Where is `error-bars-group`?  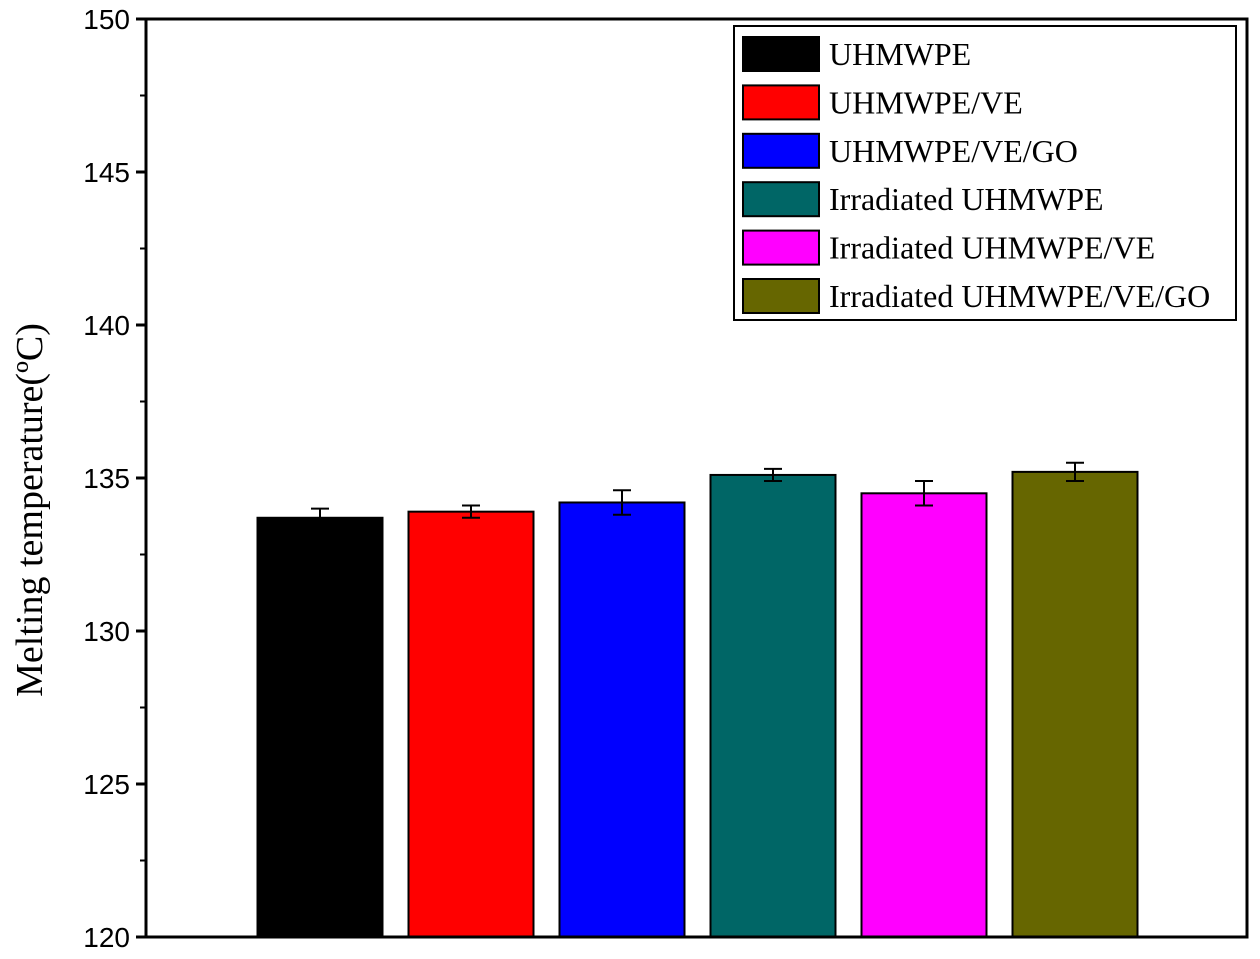
error-bars-group is located at coordinates (697, 494).